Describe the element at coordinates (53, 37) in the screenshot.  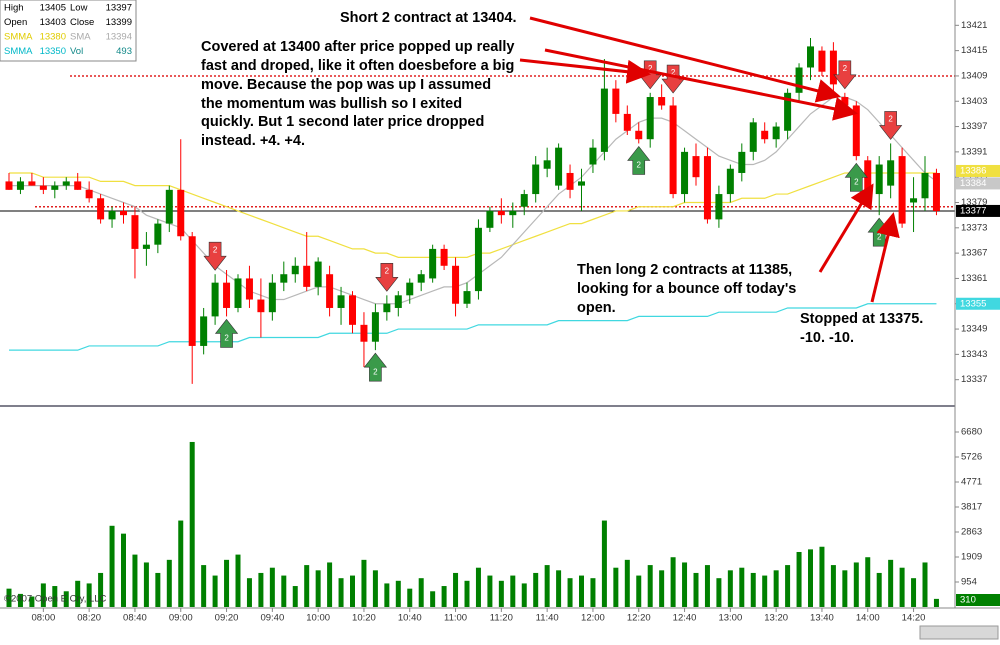
I see `info-value: 13380` at that location.